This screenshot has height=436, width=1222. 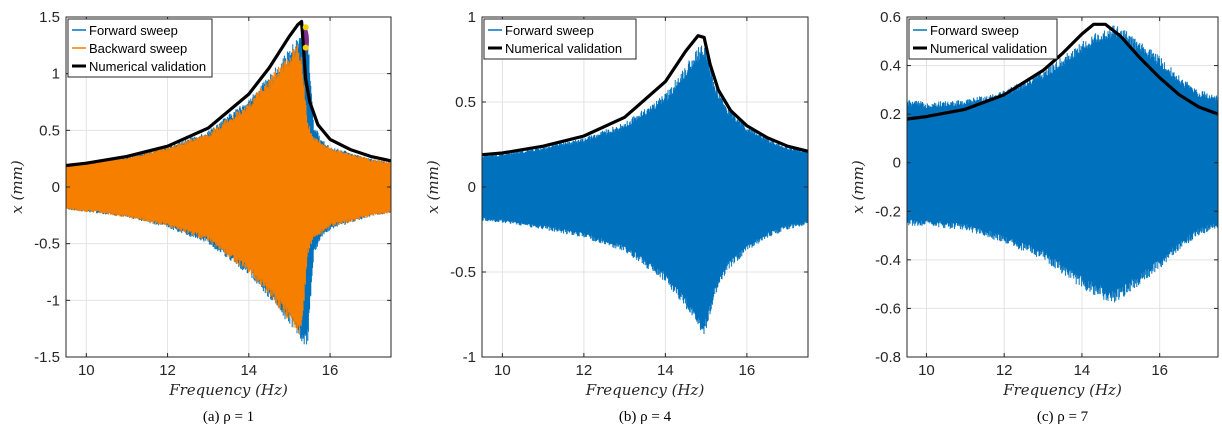 What do you see at coordinates (888, 211) in the screenshot?
I see `y-tick-label: -0.2` at bounding box center [888, 211].